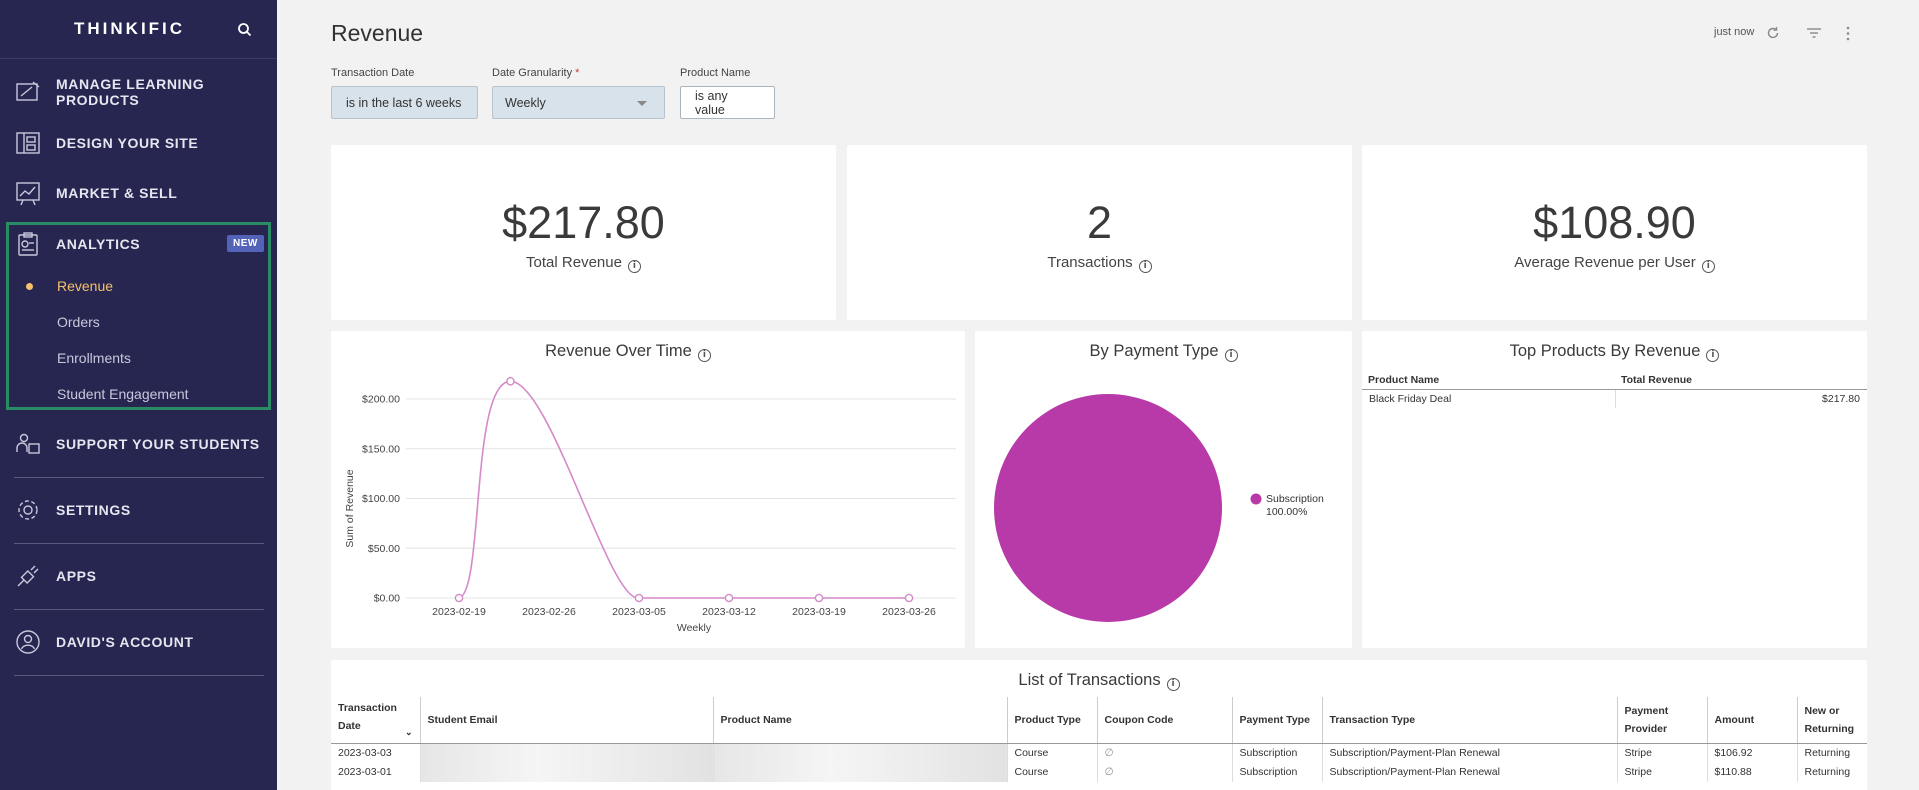  What do you see at coordinates (567, 753) in the screenshot?
I see `redacted-email` at bounding box center [567, 753].